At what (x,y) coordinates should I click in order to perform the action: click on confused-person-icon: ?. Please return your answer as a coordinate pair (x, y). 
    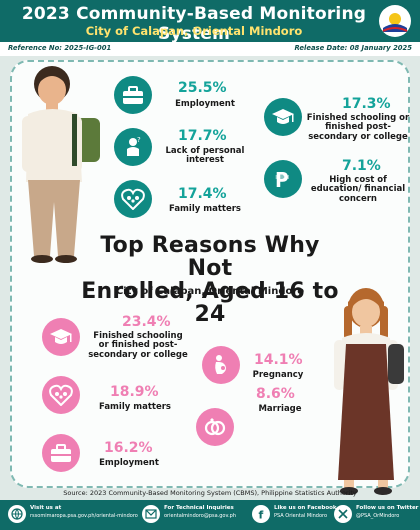
    Looking at the image, I should click on (134, 146).